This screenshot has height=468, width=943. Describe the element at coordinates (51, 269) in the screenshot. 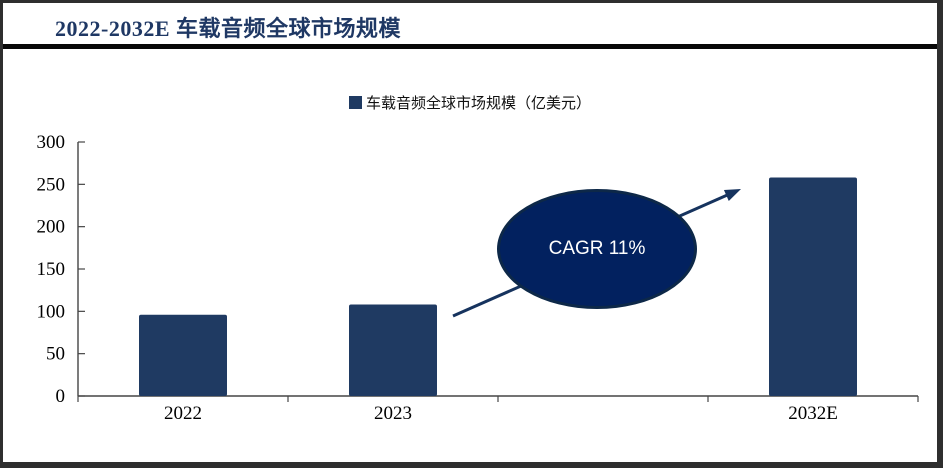

I see `y-axis-label: 150` at that location.